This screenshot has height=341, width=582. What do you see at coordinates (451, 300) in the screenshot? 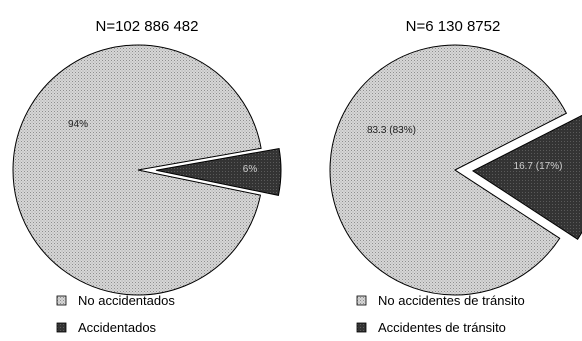
I see `legend-label-no-accidentes-de-transito: No accidentes de tránsito` at bounding box center [451, 300].